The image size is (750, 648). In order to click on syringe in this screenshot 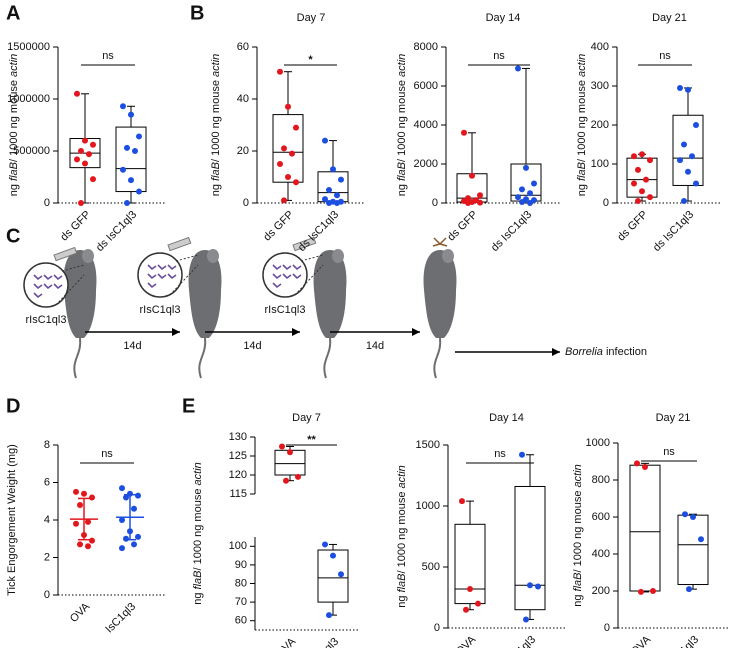, I will do `click(304, 244)`.